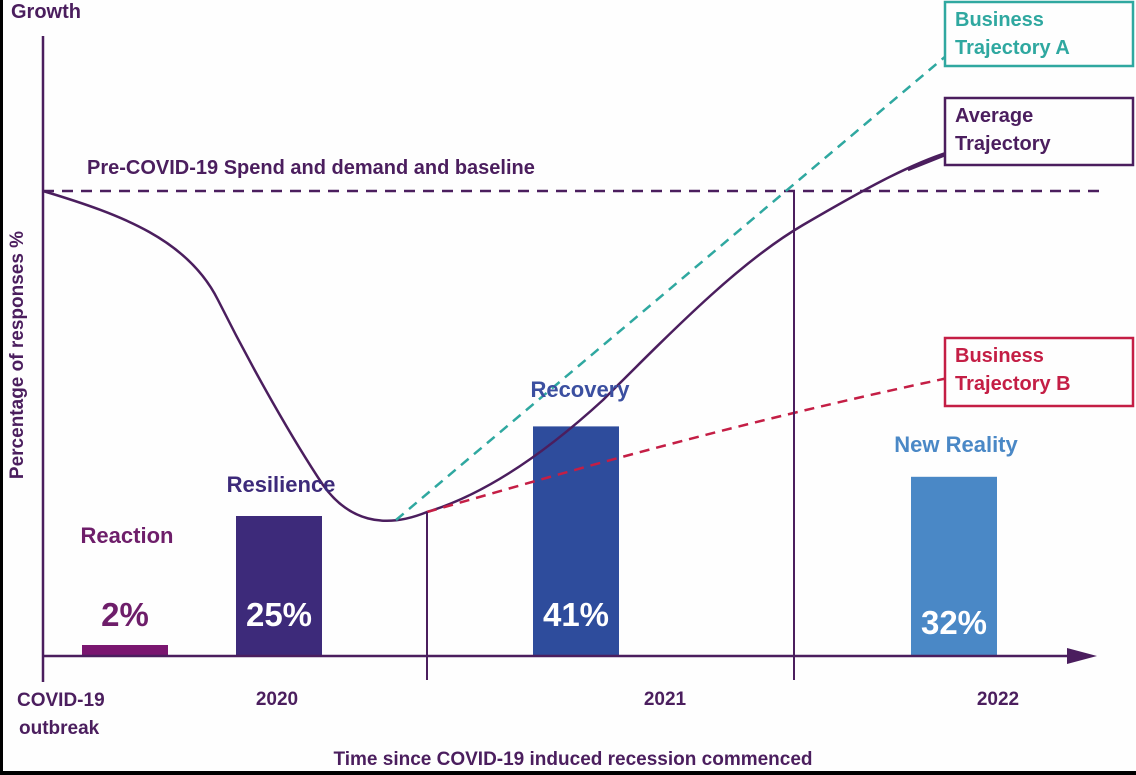 The image size is (1136, 775). I want to click on value-label-2: 41%, so click(576, 614).